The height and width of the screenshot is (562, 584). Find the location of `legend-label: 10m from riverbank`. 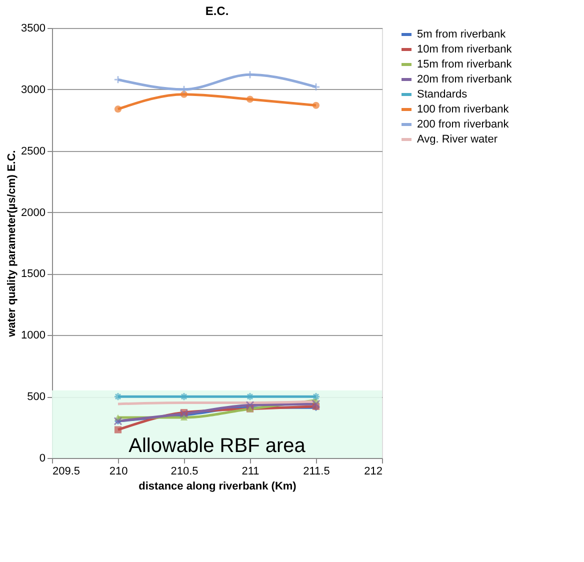

legend-label: 10m from riverbank is located at coordinates (464, 50).